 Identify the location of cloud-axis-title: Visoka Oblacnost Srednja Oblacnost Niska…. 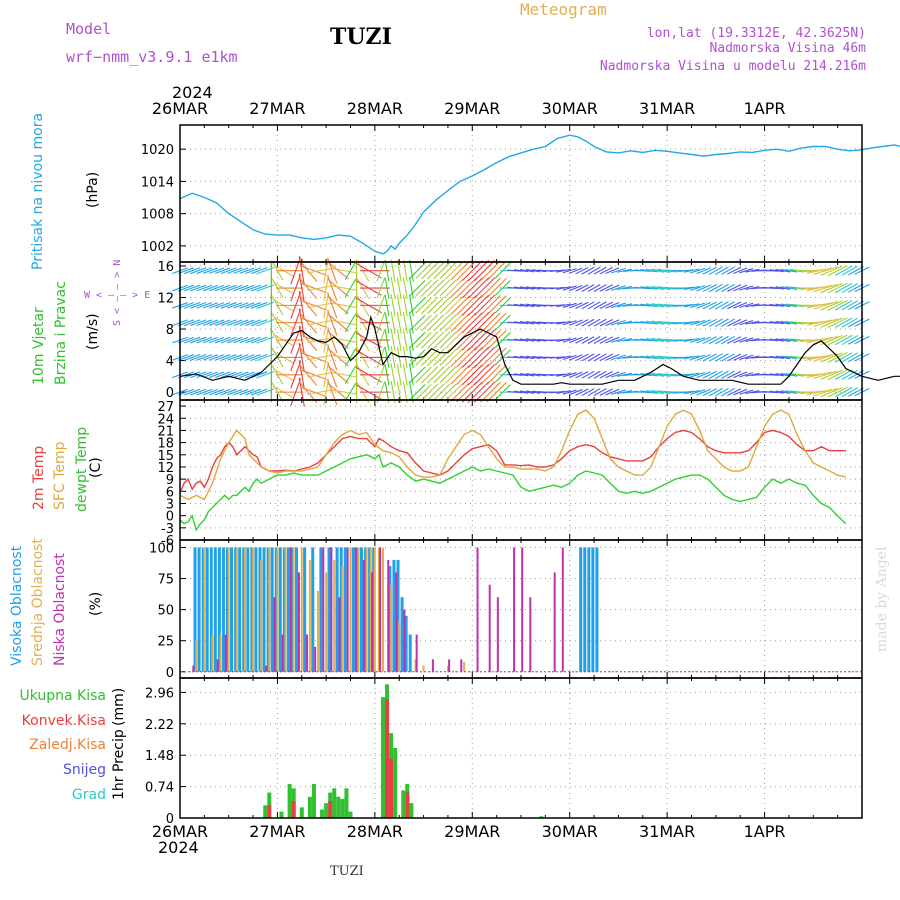
(56, 602).